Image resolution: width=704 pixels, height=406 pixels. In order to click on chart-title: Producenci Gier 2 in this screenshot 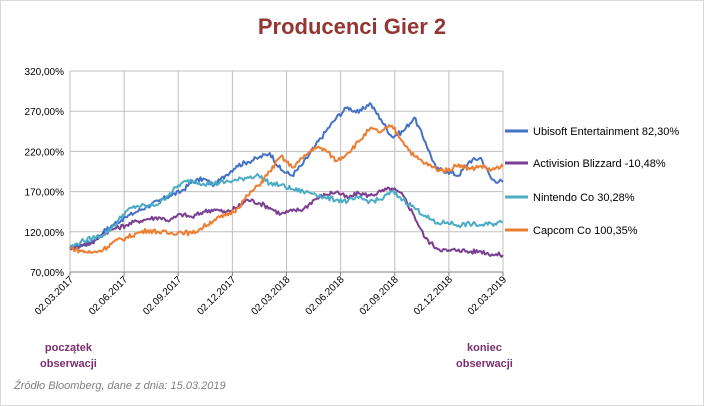, I will do `click(352, 26)`.